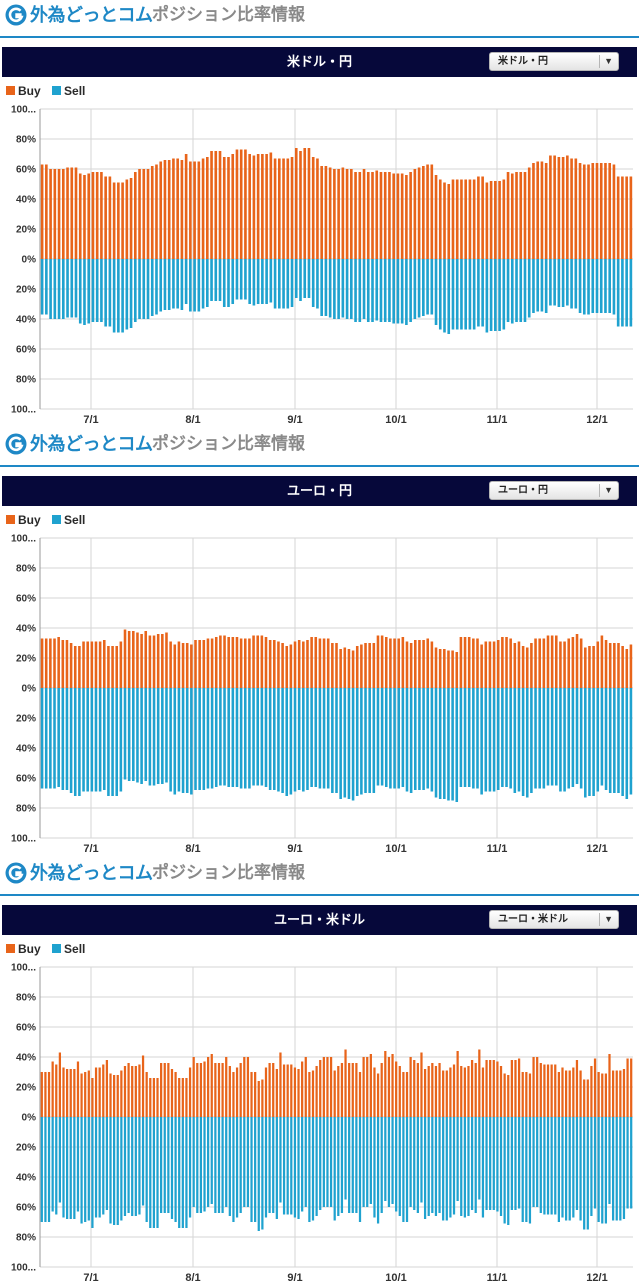 This screenshot has height=1287, width=639. I want to click on legend-item-sell: Sell, so click(68, 520).